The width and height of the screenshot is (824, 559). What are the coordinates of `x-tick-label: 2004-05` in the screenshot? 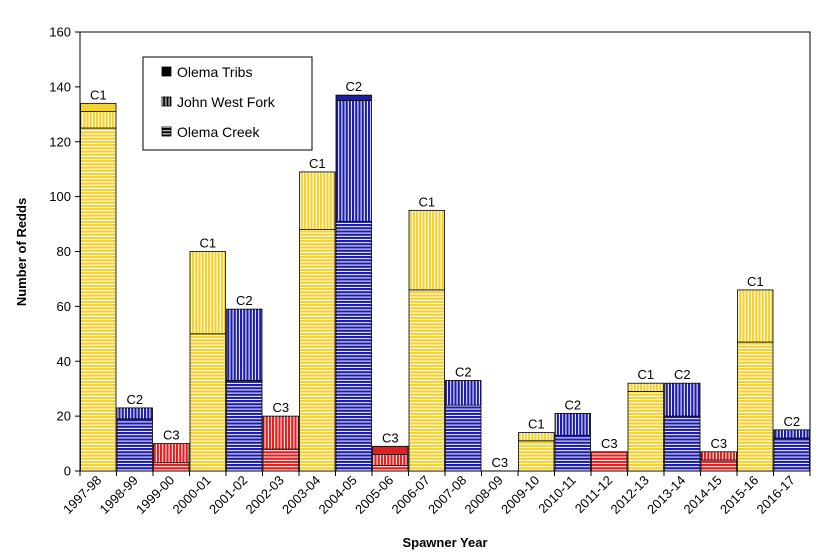 It's located at (338, 495).